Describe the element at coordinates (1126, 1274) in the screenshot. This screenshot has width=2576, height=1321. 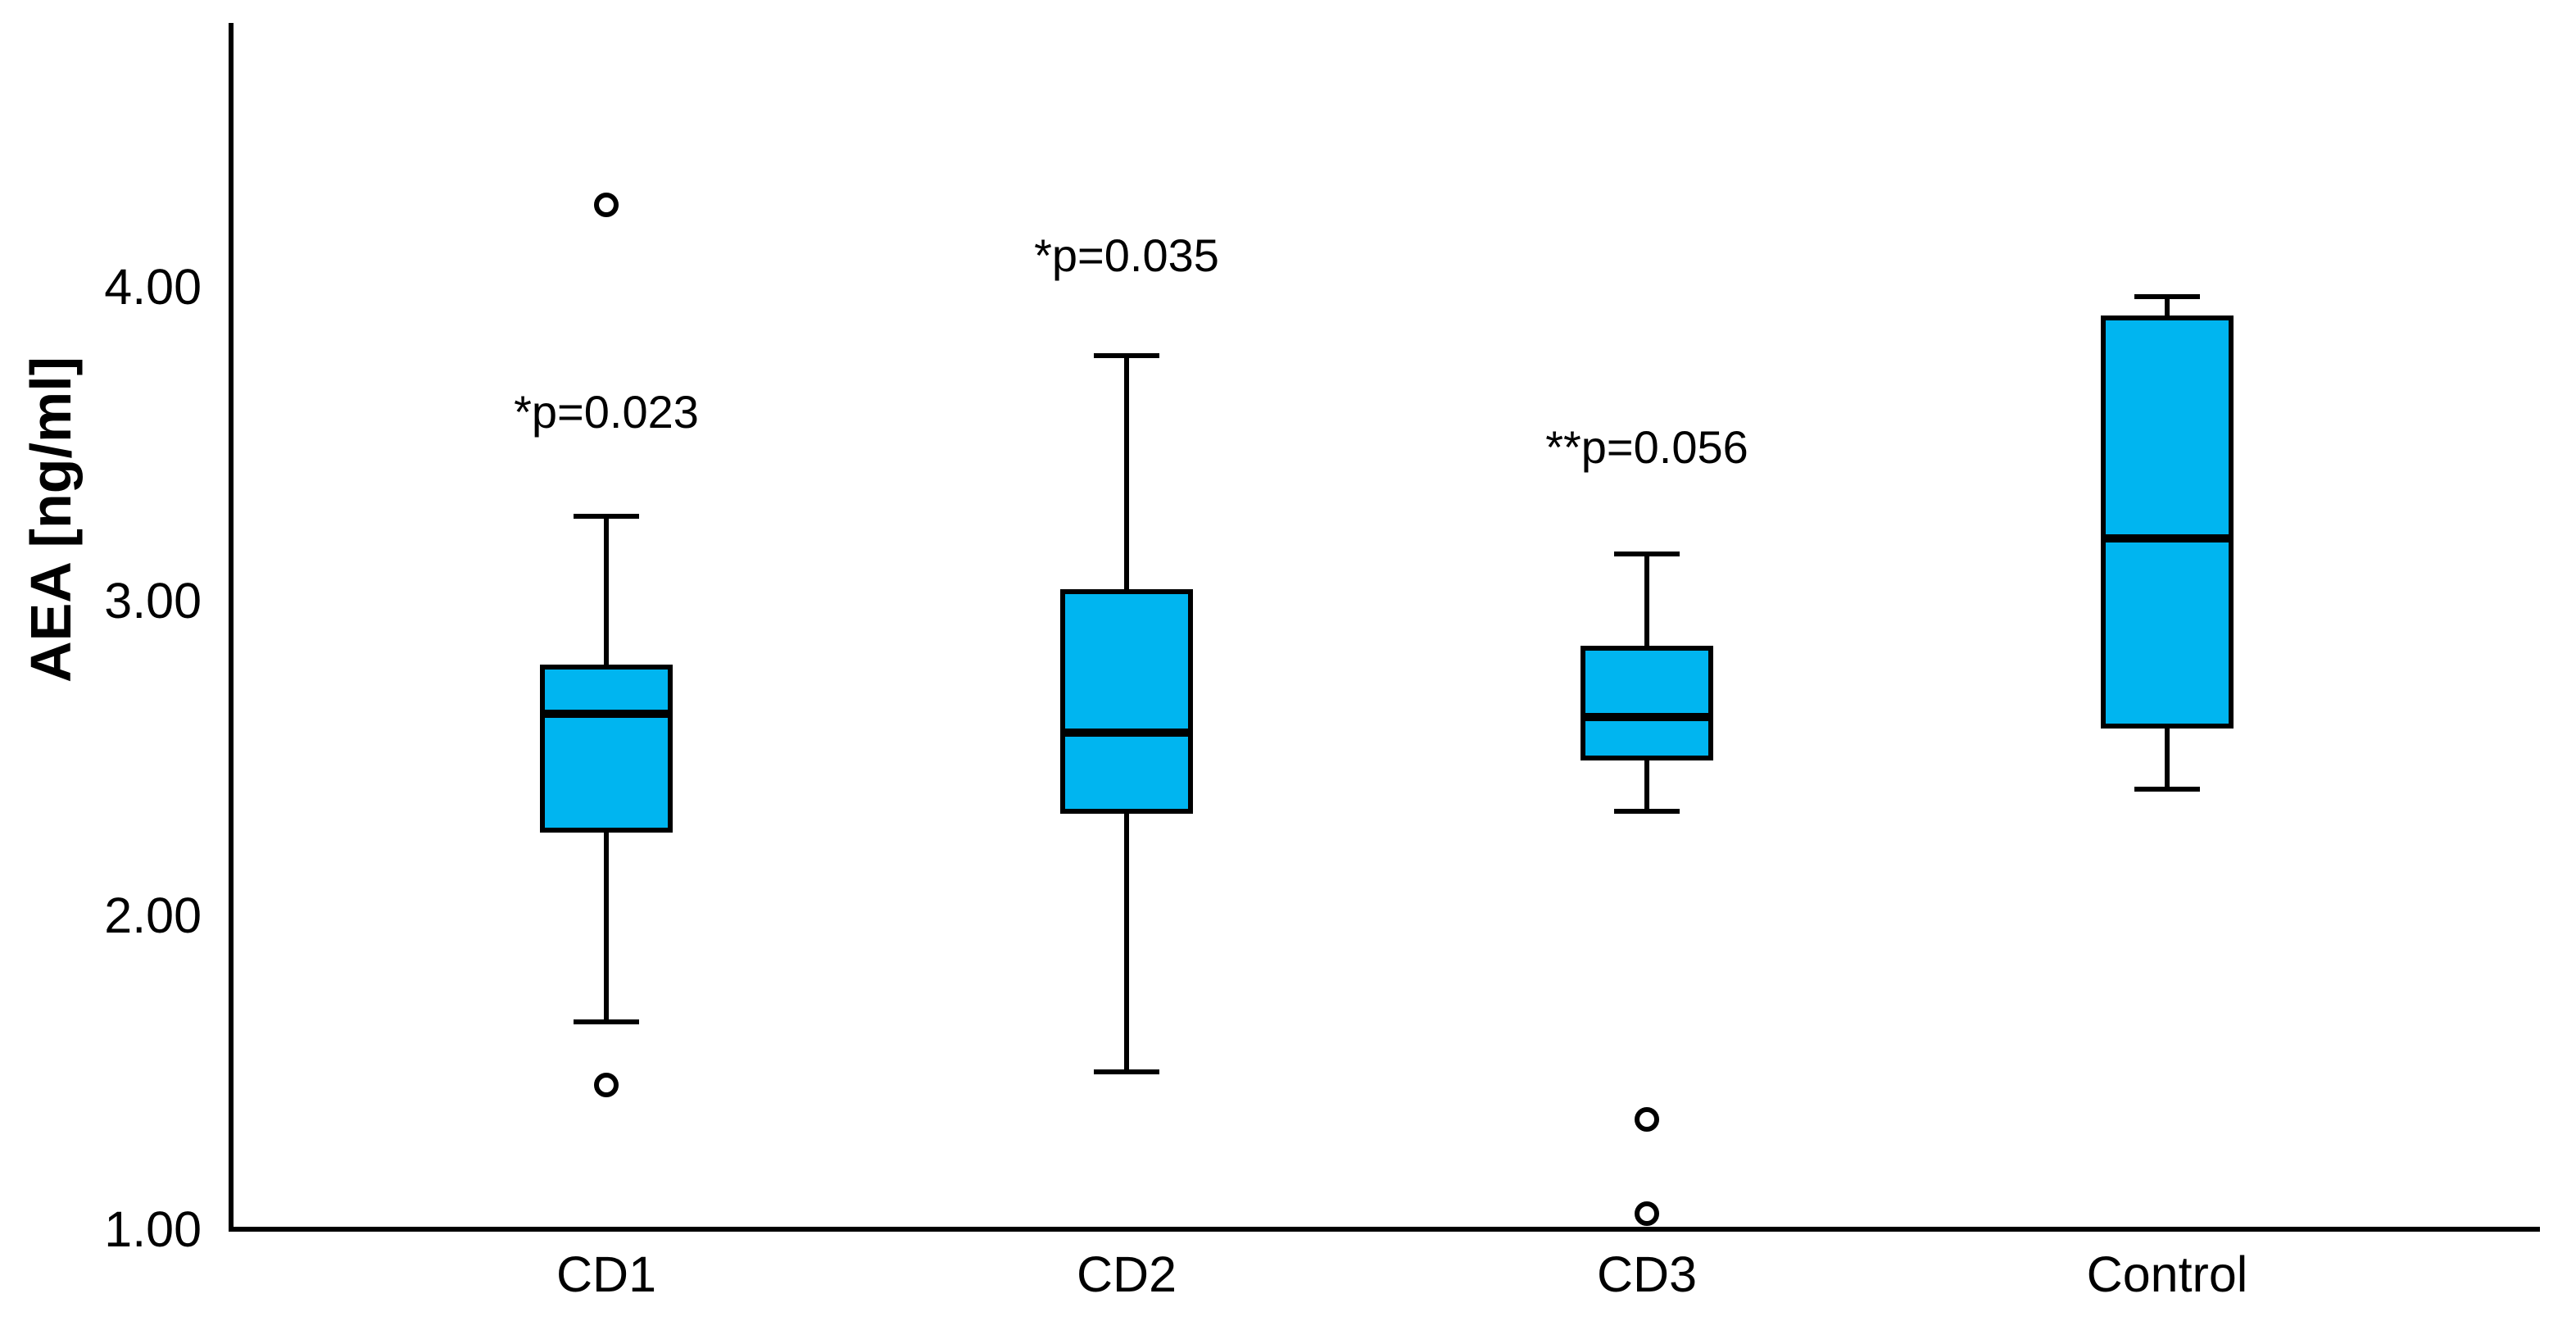
I see `x-label-CD2: CD2` at that location.